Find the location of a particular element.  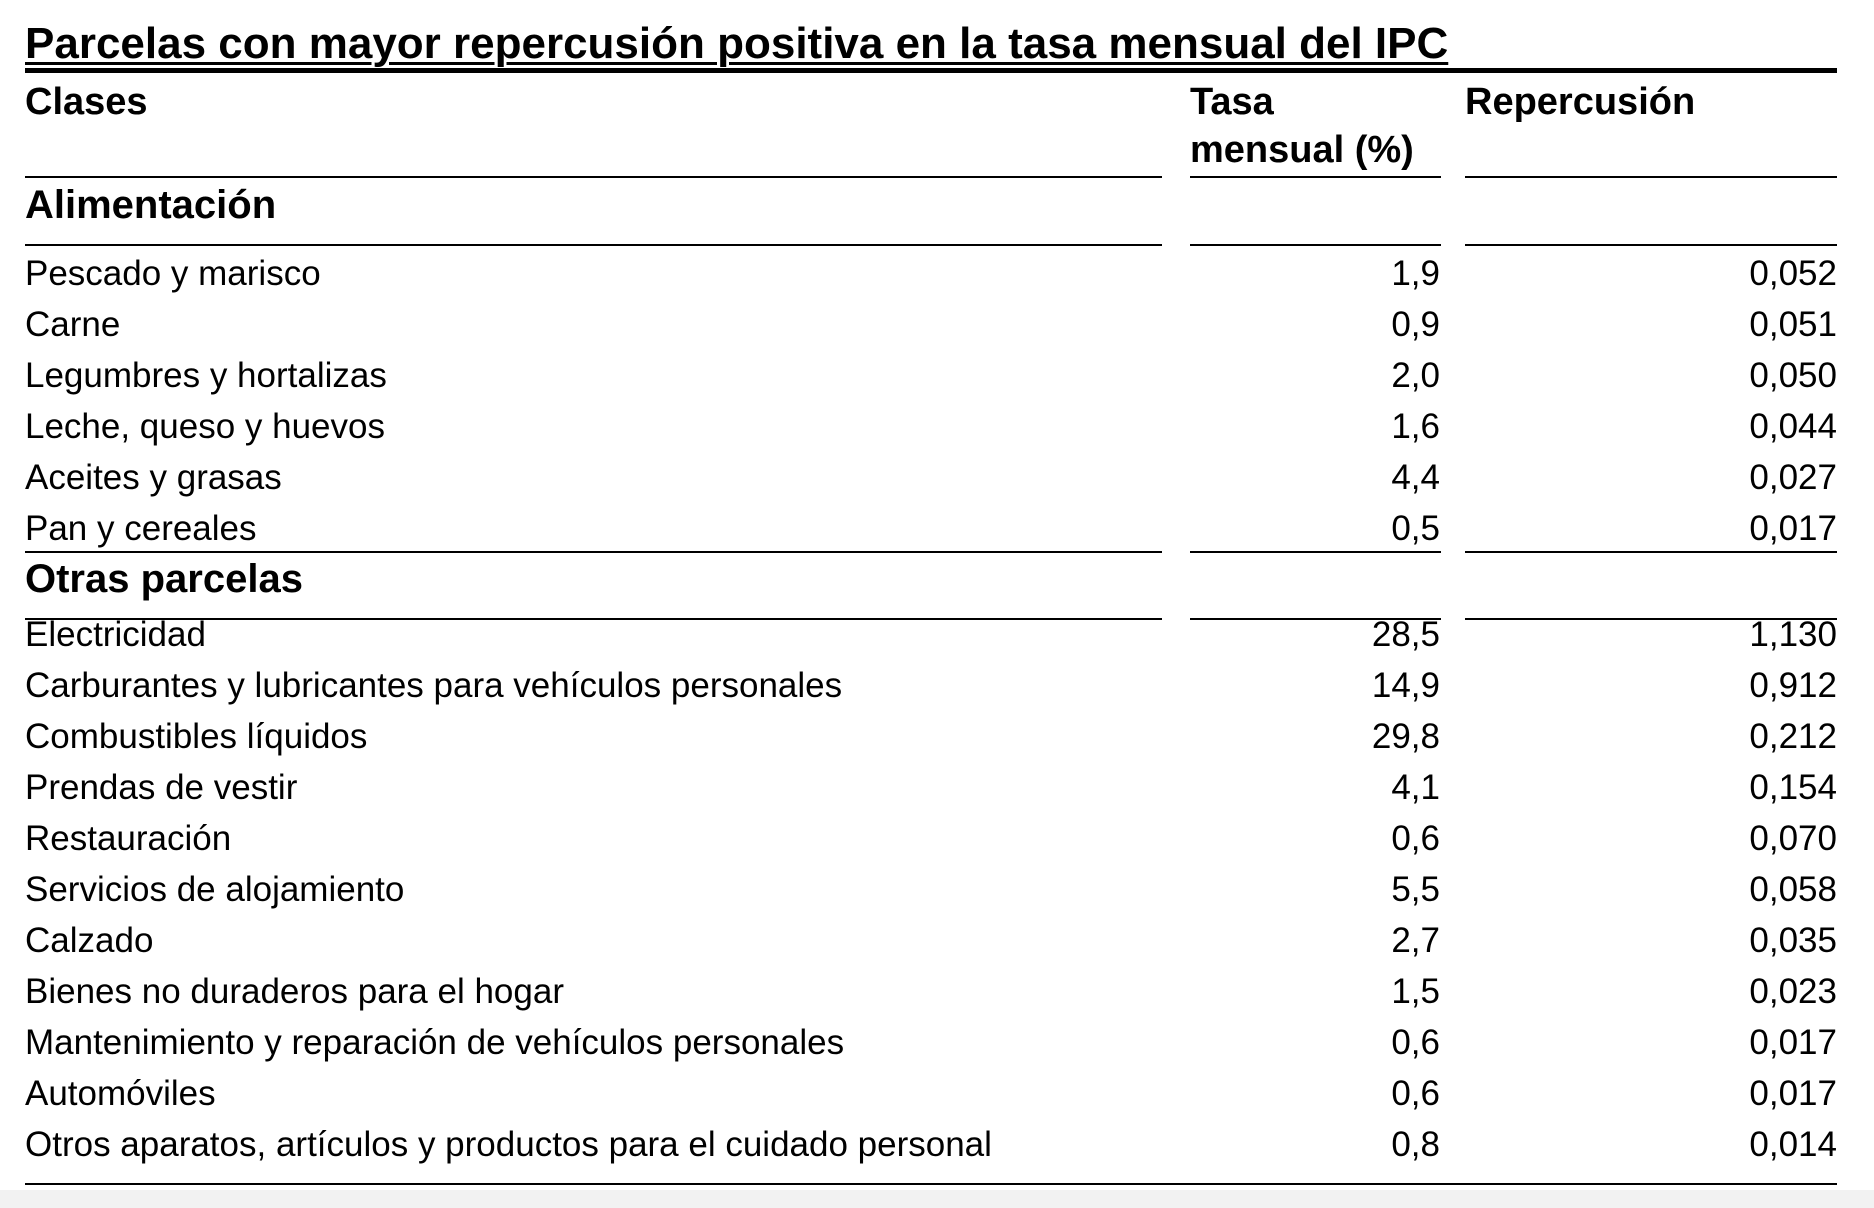

row-repercusion: 0,912 is located at coordinates (1793, 685).